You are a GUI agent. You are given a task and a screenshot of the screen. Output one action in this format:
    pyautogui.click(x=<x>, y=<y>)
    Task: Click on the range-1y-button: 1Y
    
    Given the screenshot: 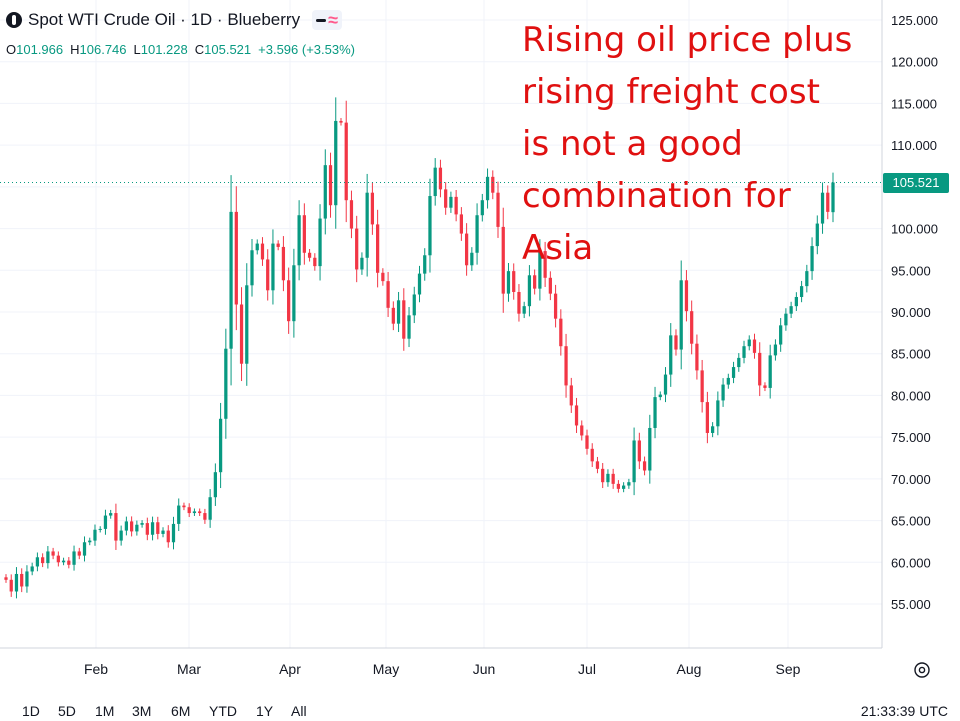 What is the action you would take?
    pyautogui.click(x=265, y=711)
    